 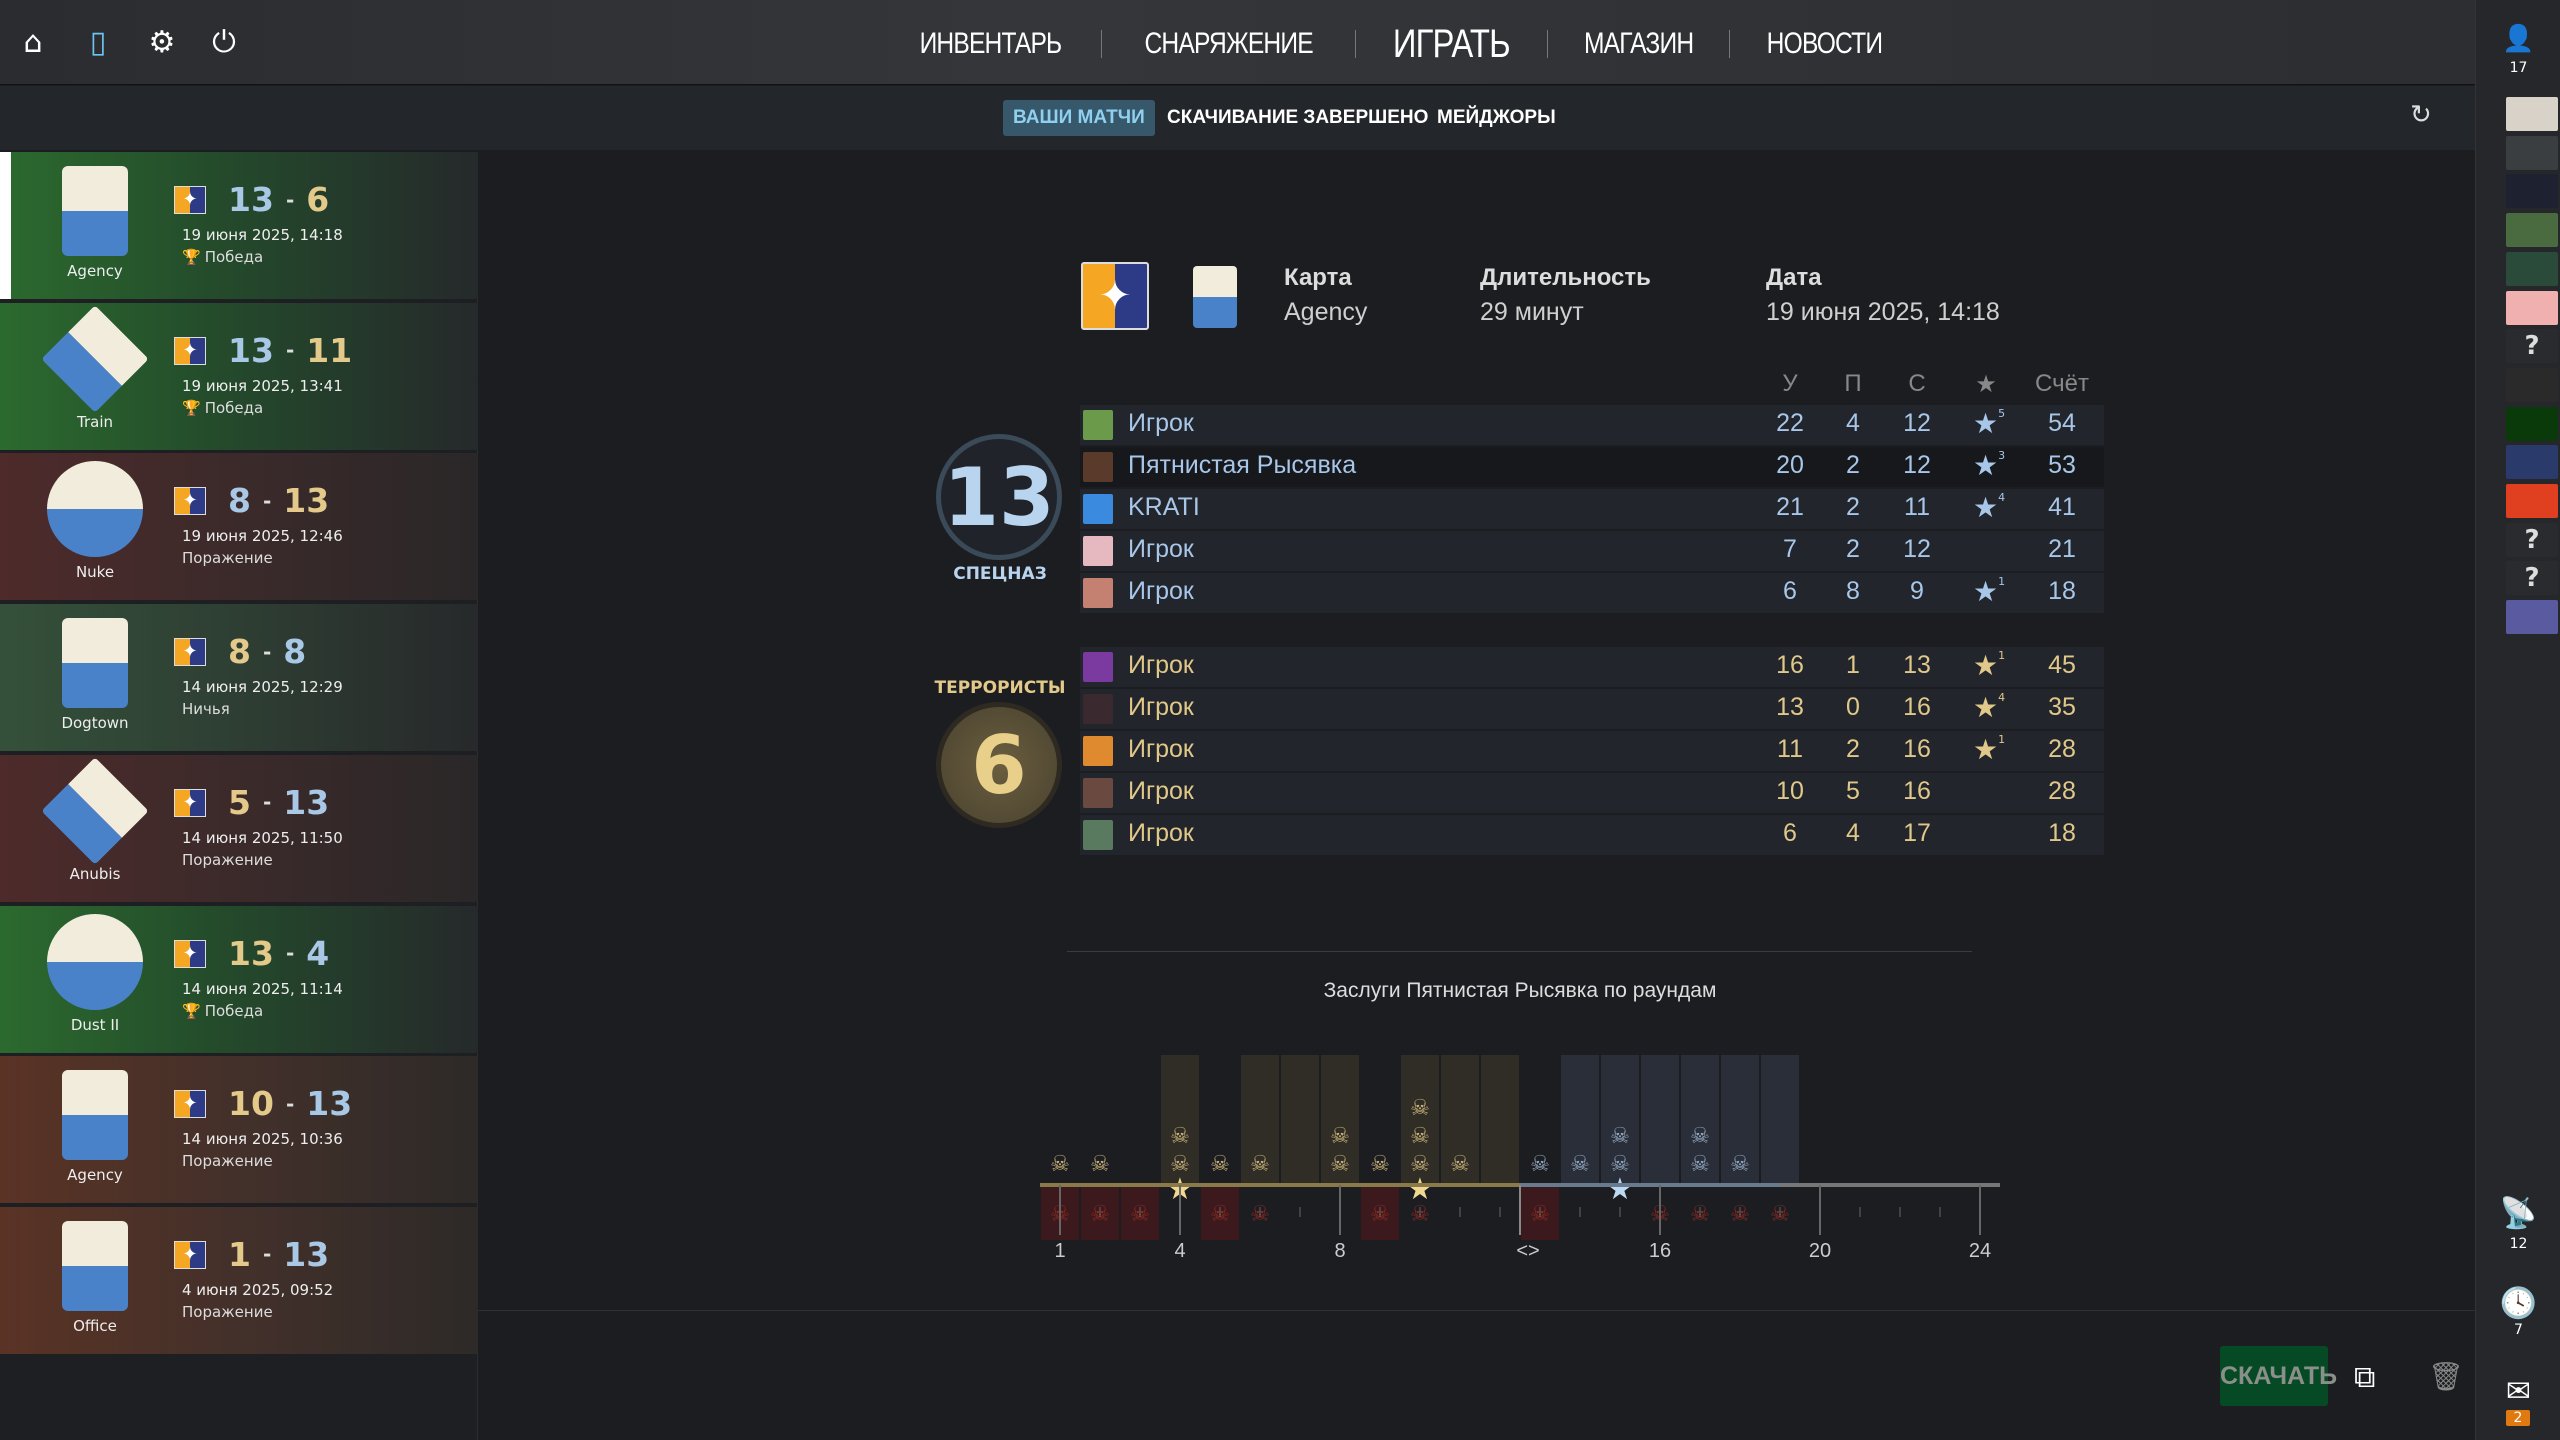 I want to click on gear-icon: ⚙, so click(x=162, y=42).